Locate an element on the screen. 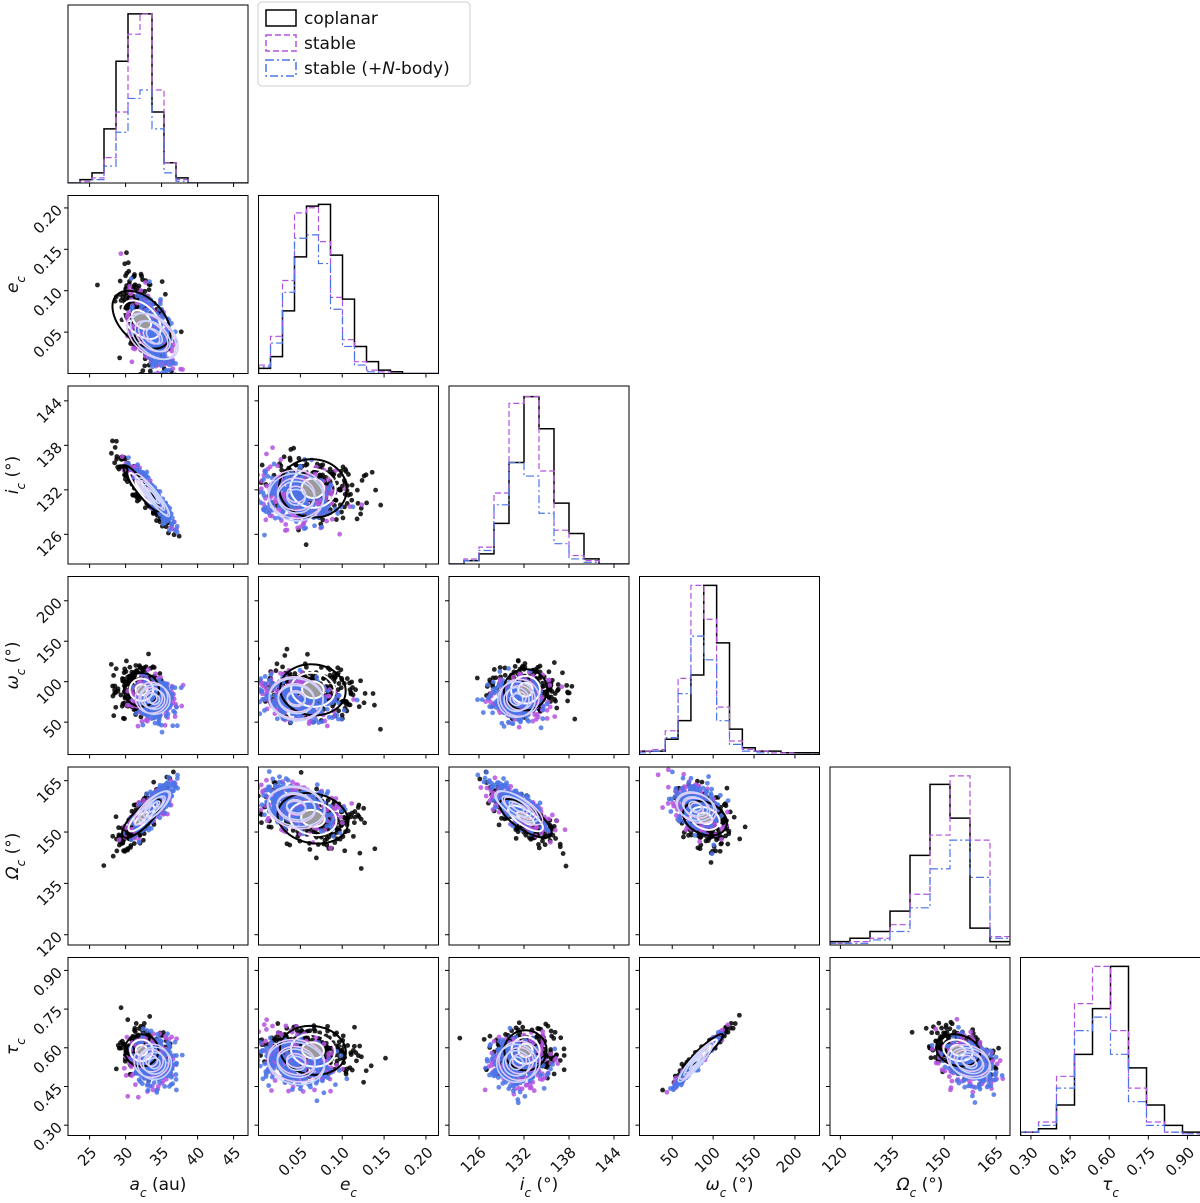 The height and width of the screenshot is (1203, 1200). panel-i-i is located at coordinates (539, 476).